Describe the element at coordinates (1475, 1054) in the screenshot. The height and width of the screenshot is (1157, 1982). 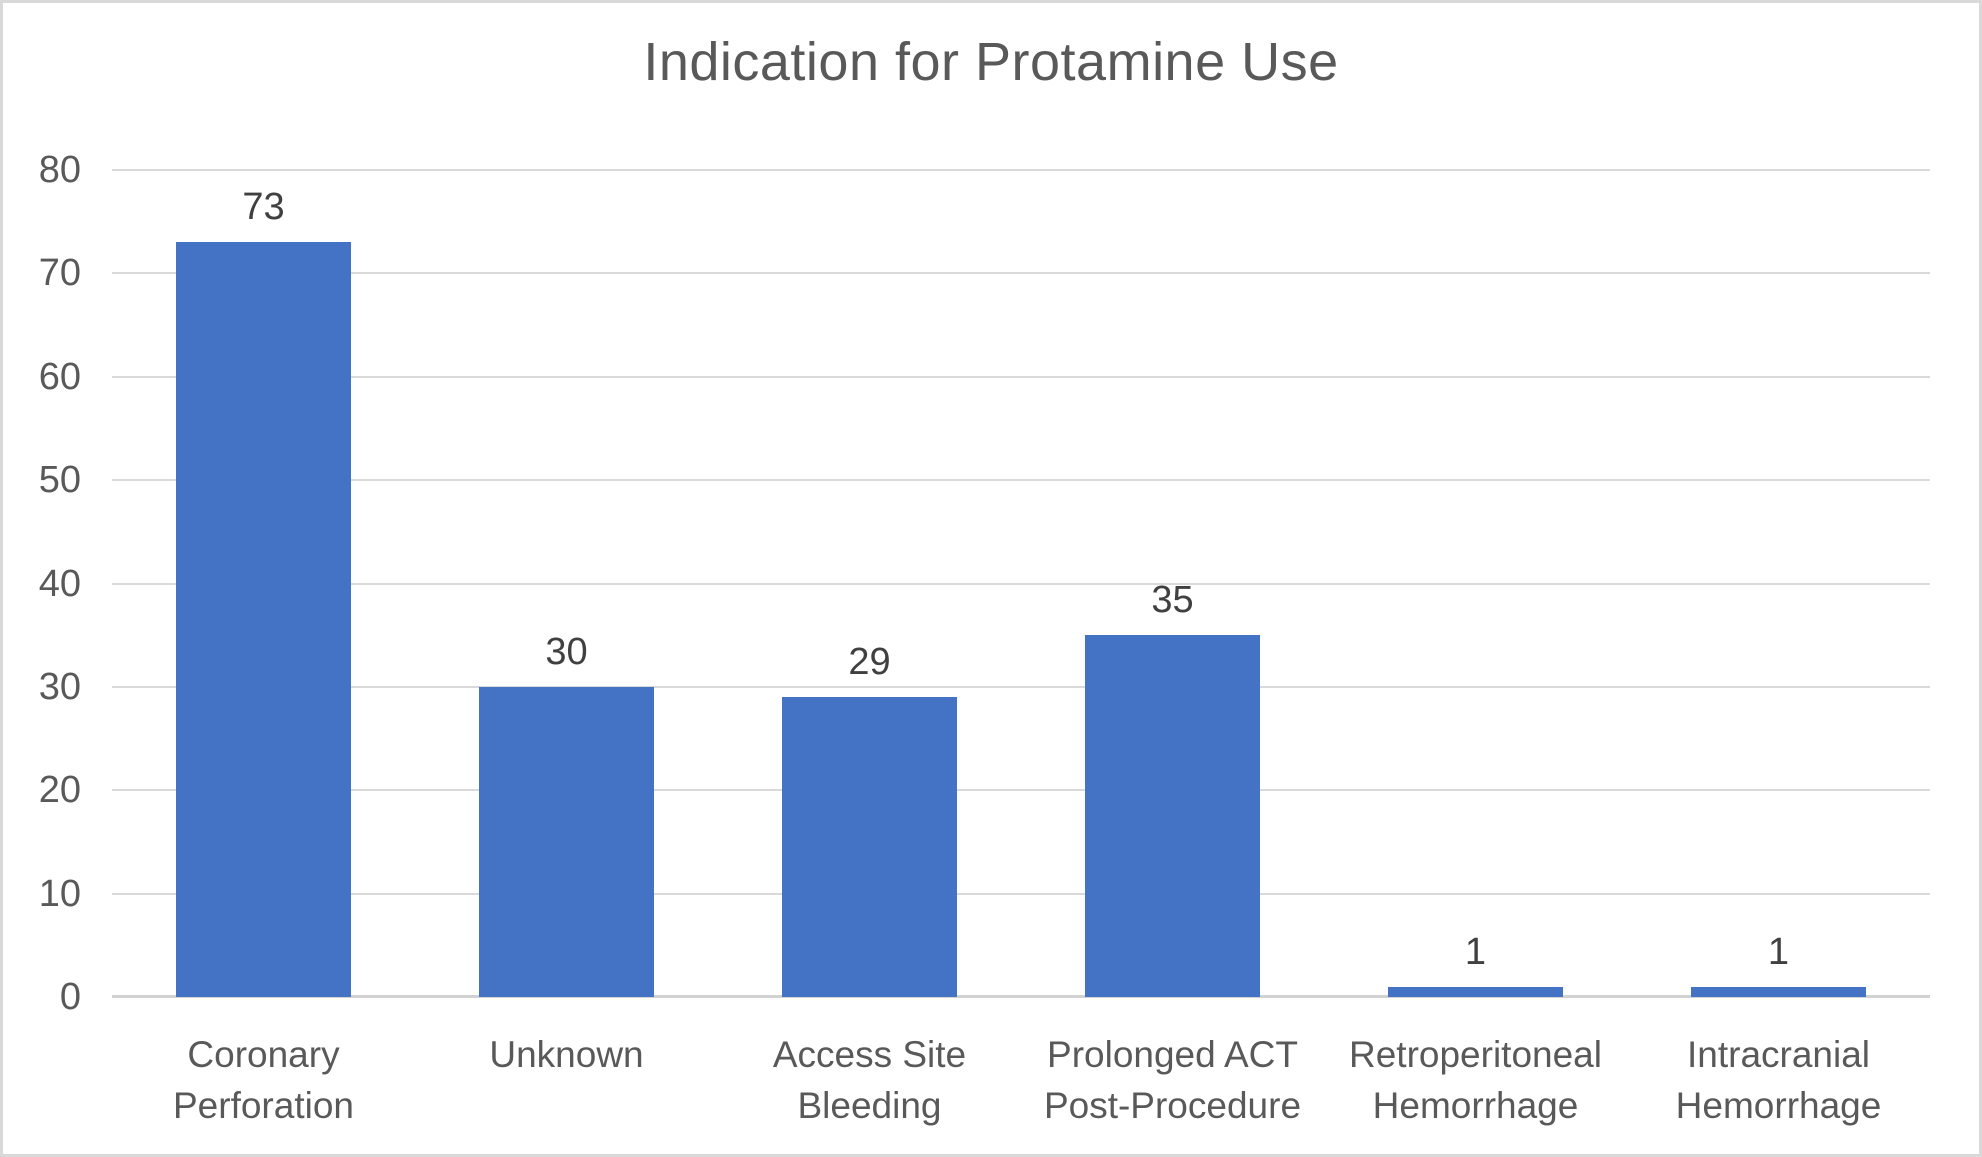
I see `category-label-line: Retroperitoneal` at that location.